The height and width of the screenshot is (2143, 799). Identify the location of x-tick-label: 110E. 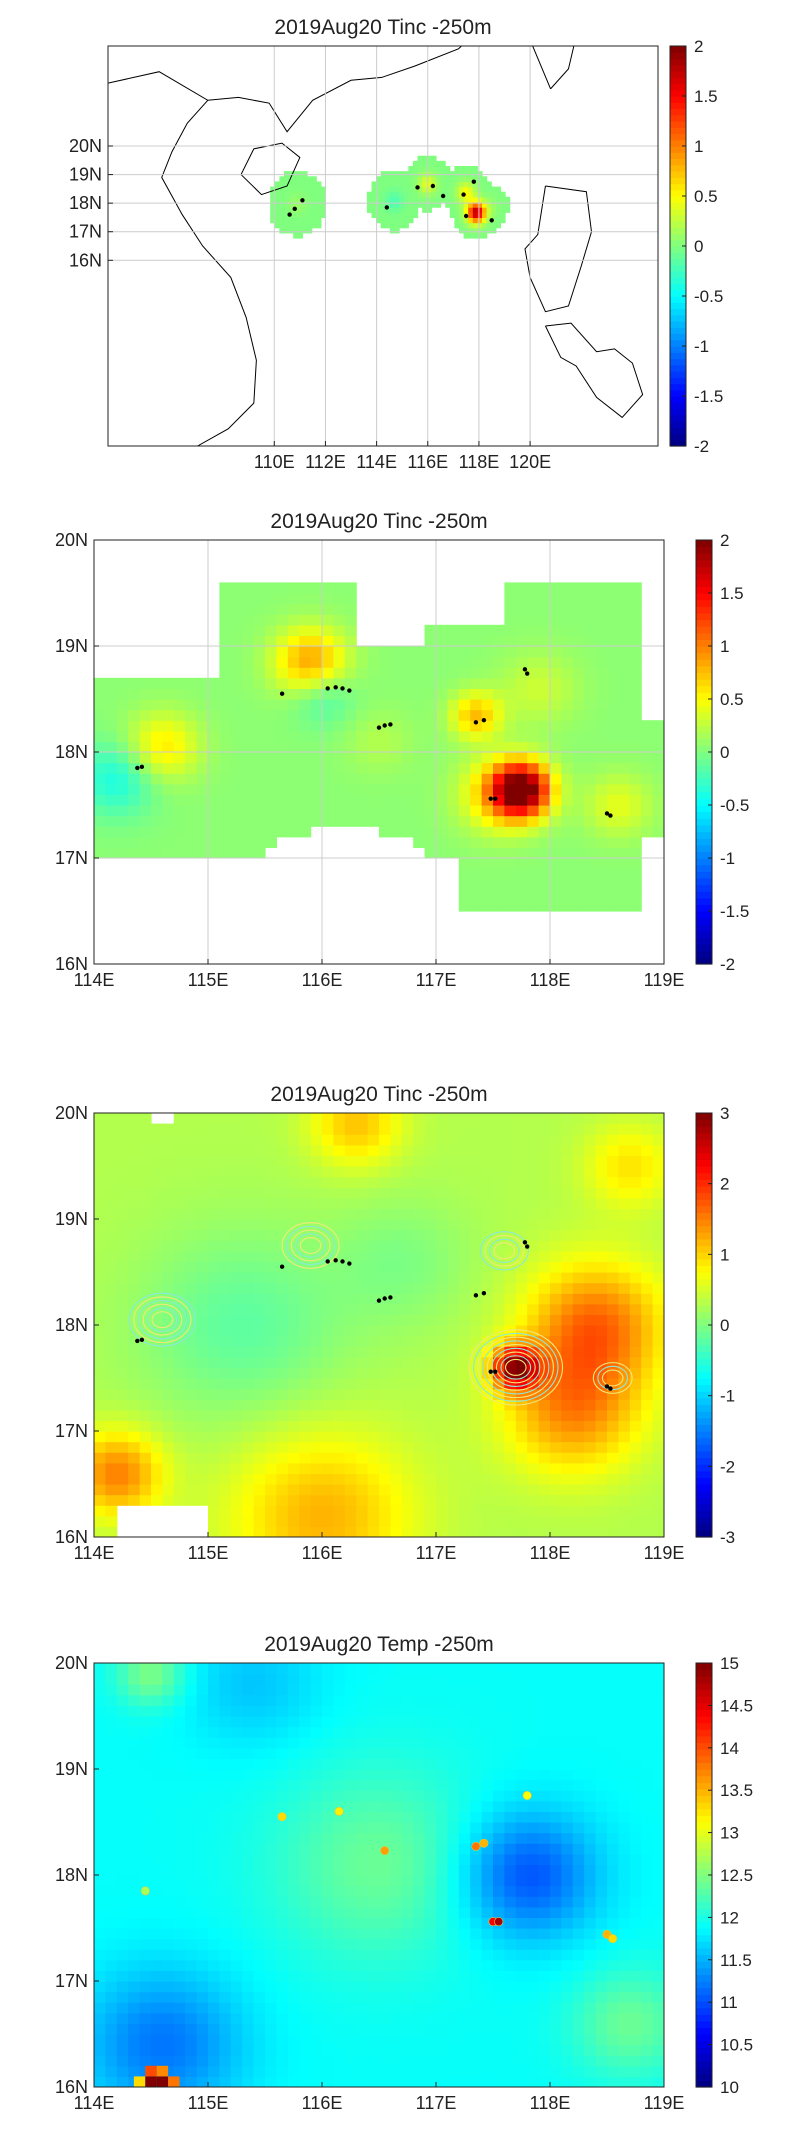
(274, 462).